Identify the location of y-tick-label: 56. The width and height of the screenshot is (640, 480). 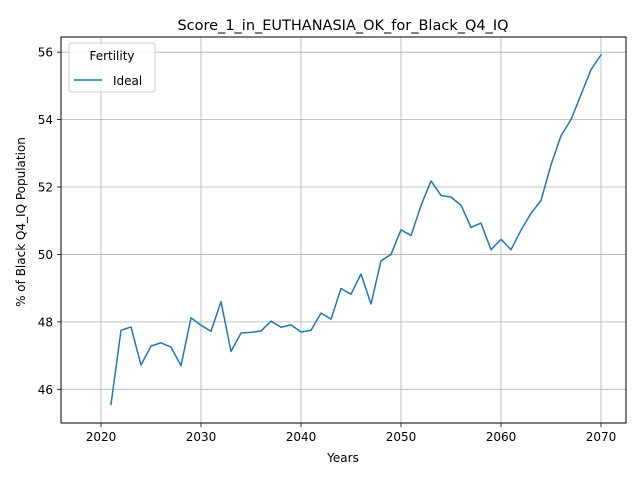
(45, 53).